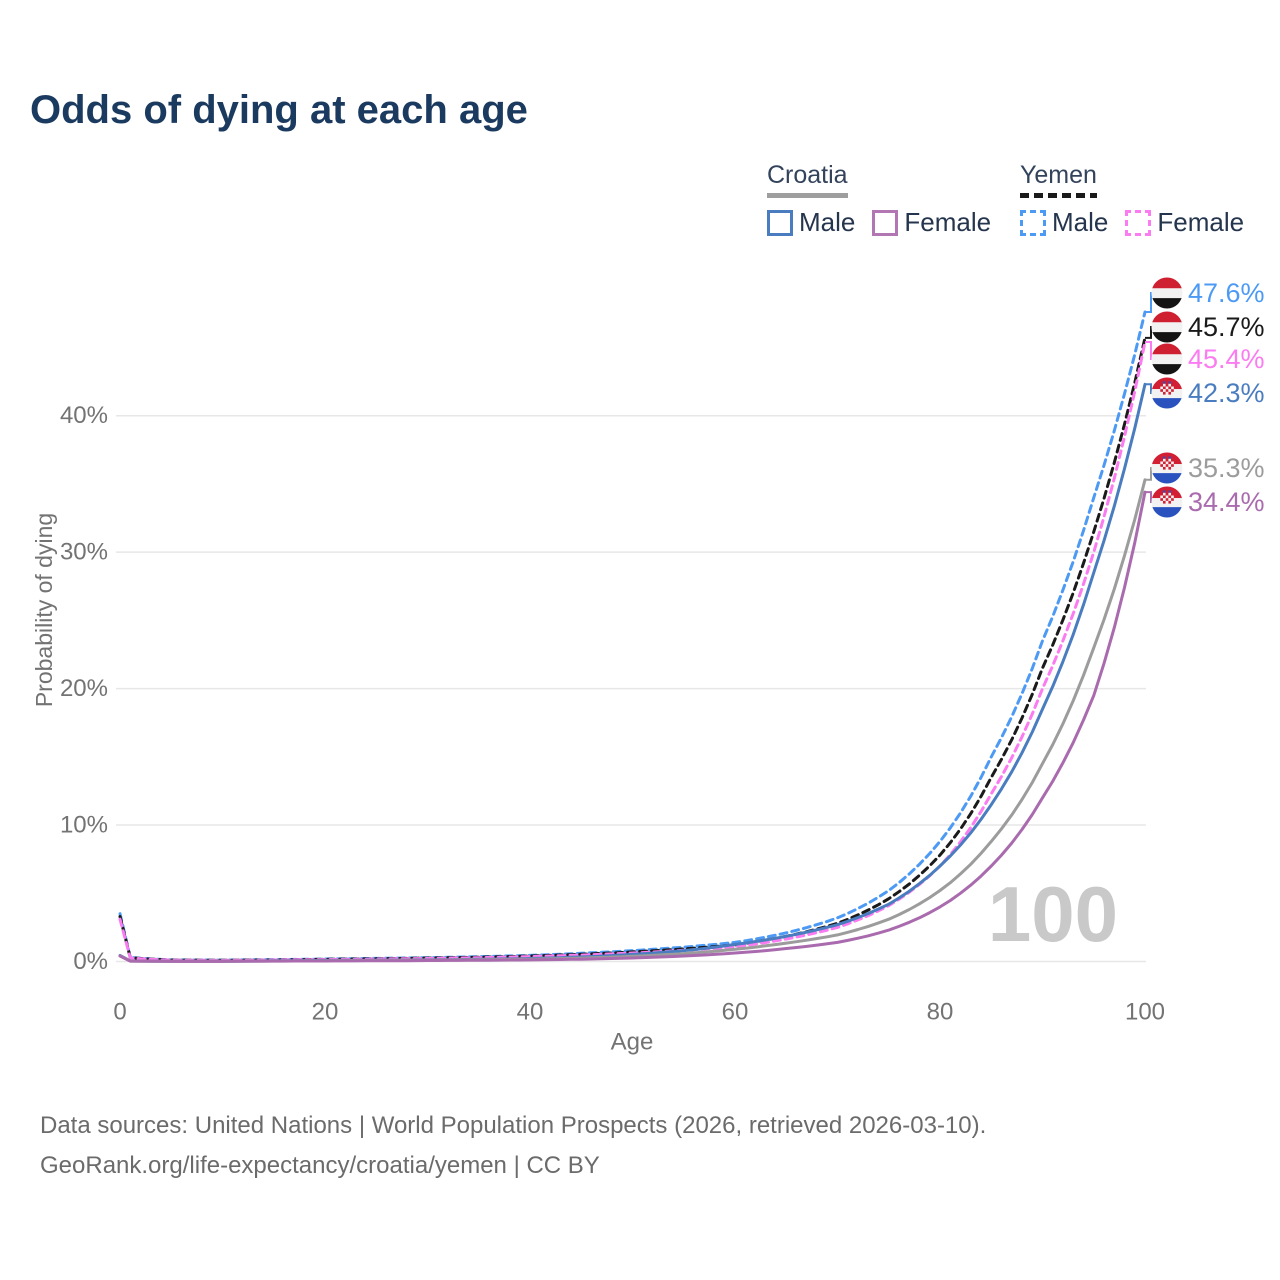 The image size is (1280, 1280). Describe the element at coordinates (84, 825) in the screenshot. I see `y-tick-label: 10%` at that location.